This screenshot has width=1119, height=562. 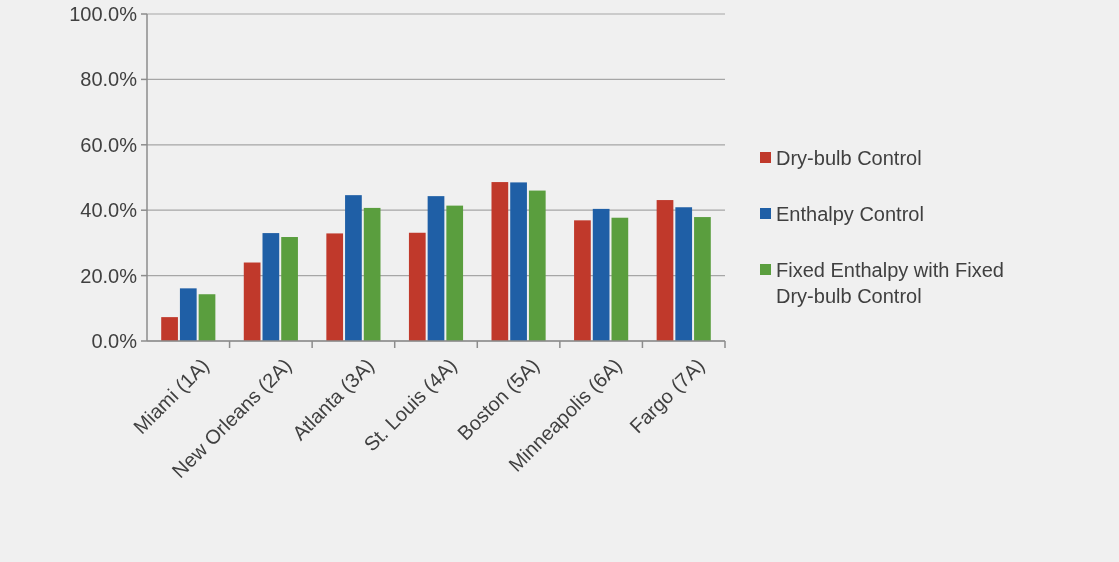 I want to click on legend-label: Enthalpy Control, so click(x=850, y=214).